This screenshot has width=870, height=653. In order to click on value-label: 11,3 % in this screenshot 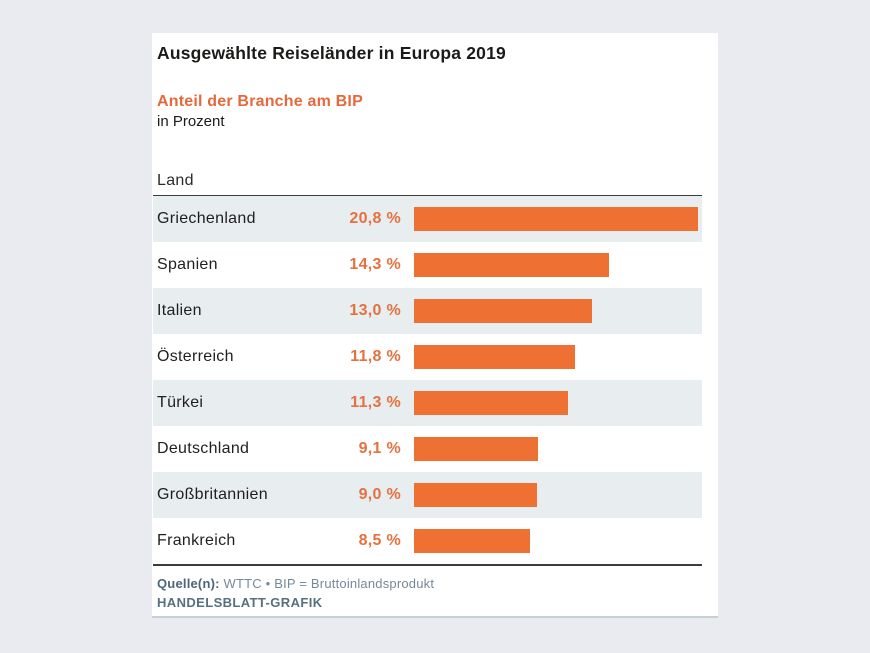, I will do `click(375, 403)`.